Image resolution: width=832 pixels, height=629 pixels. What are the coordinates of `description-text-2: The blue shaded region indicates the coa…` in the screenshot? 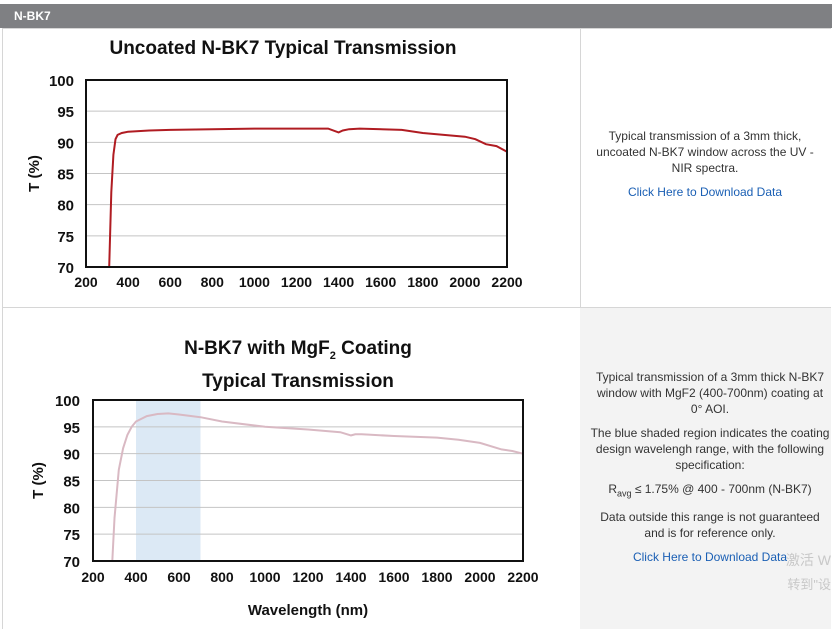 It's located at (710, 449).